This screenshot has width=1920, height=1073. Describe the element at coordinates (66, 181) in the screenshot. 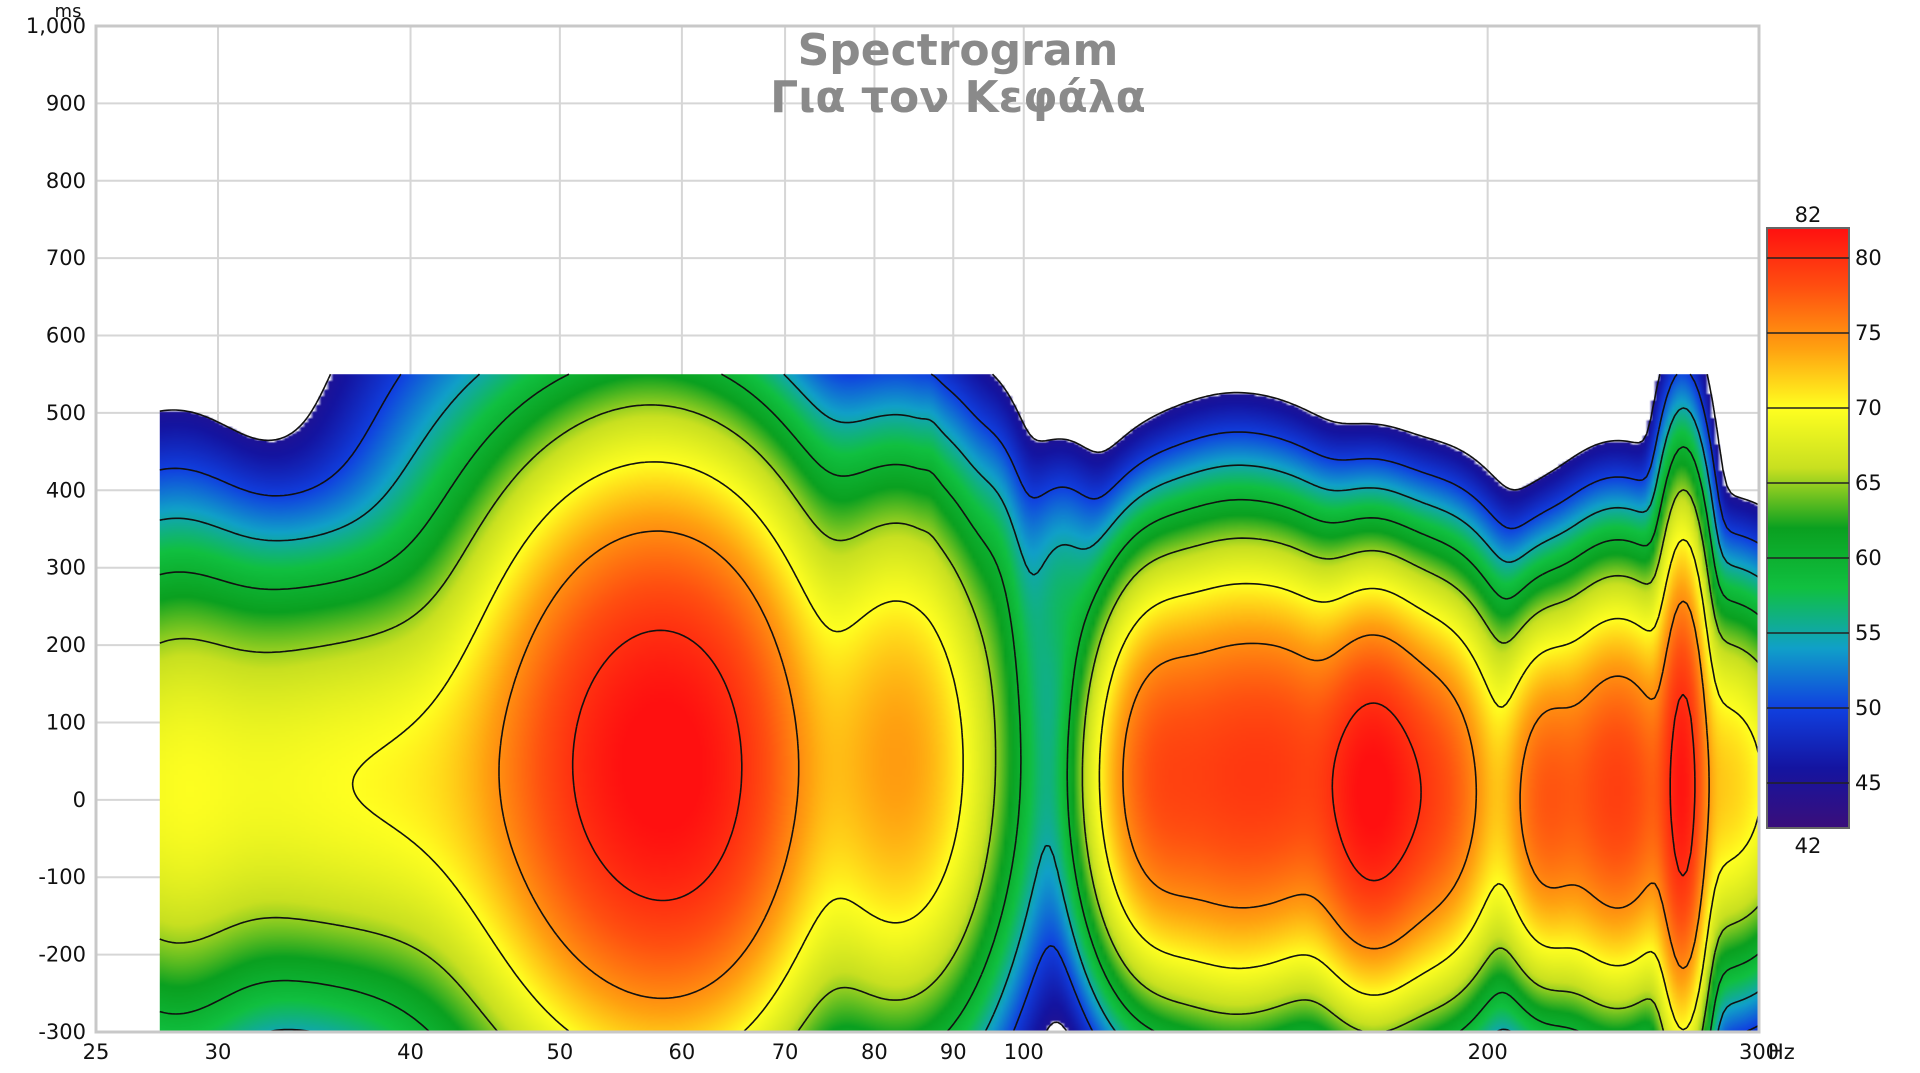

I see `y-tick-label: 800` at that location.